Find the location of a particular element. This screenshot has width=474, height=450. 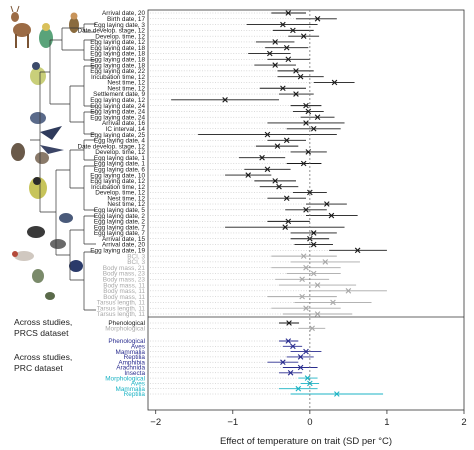

row-label: Aves is located at coordinates (138, 347).